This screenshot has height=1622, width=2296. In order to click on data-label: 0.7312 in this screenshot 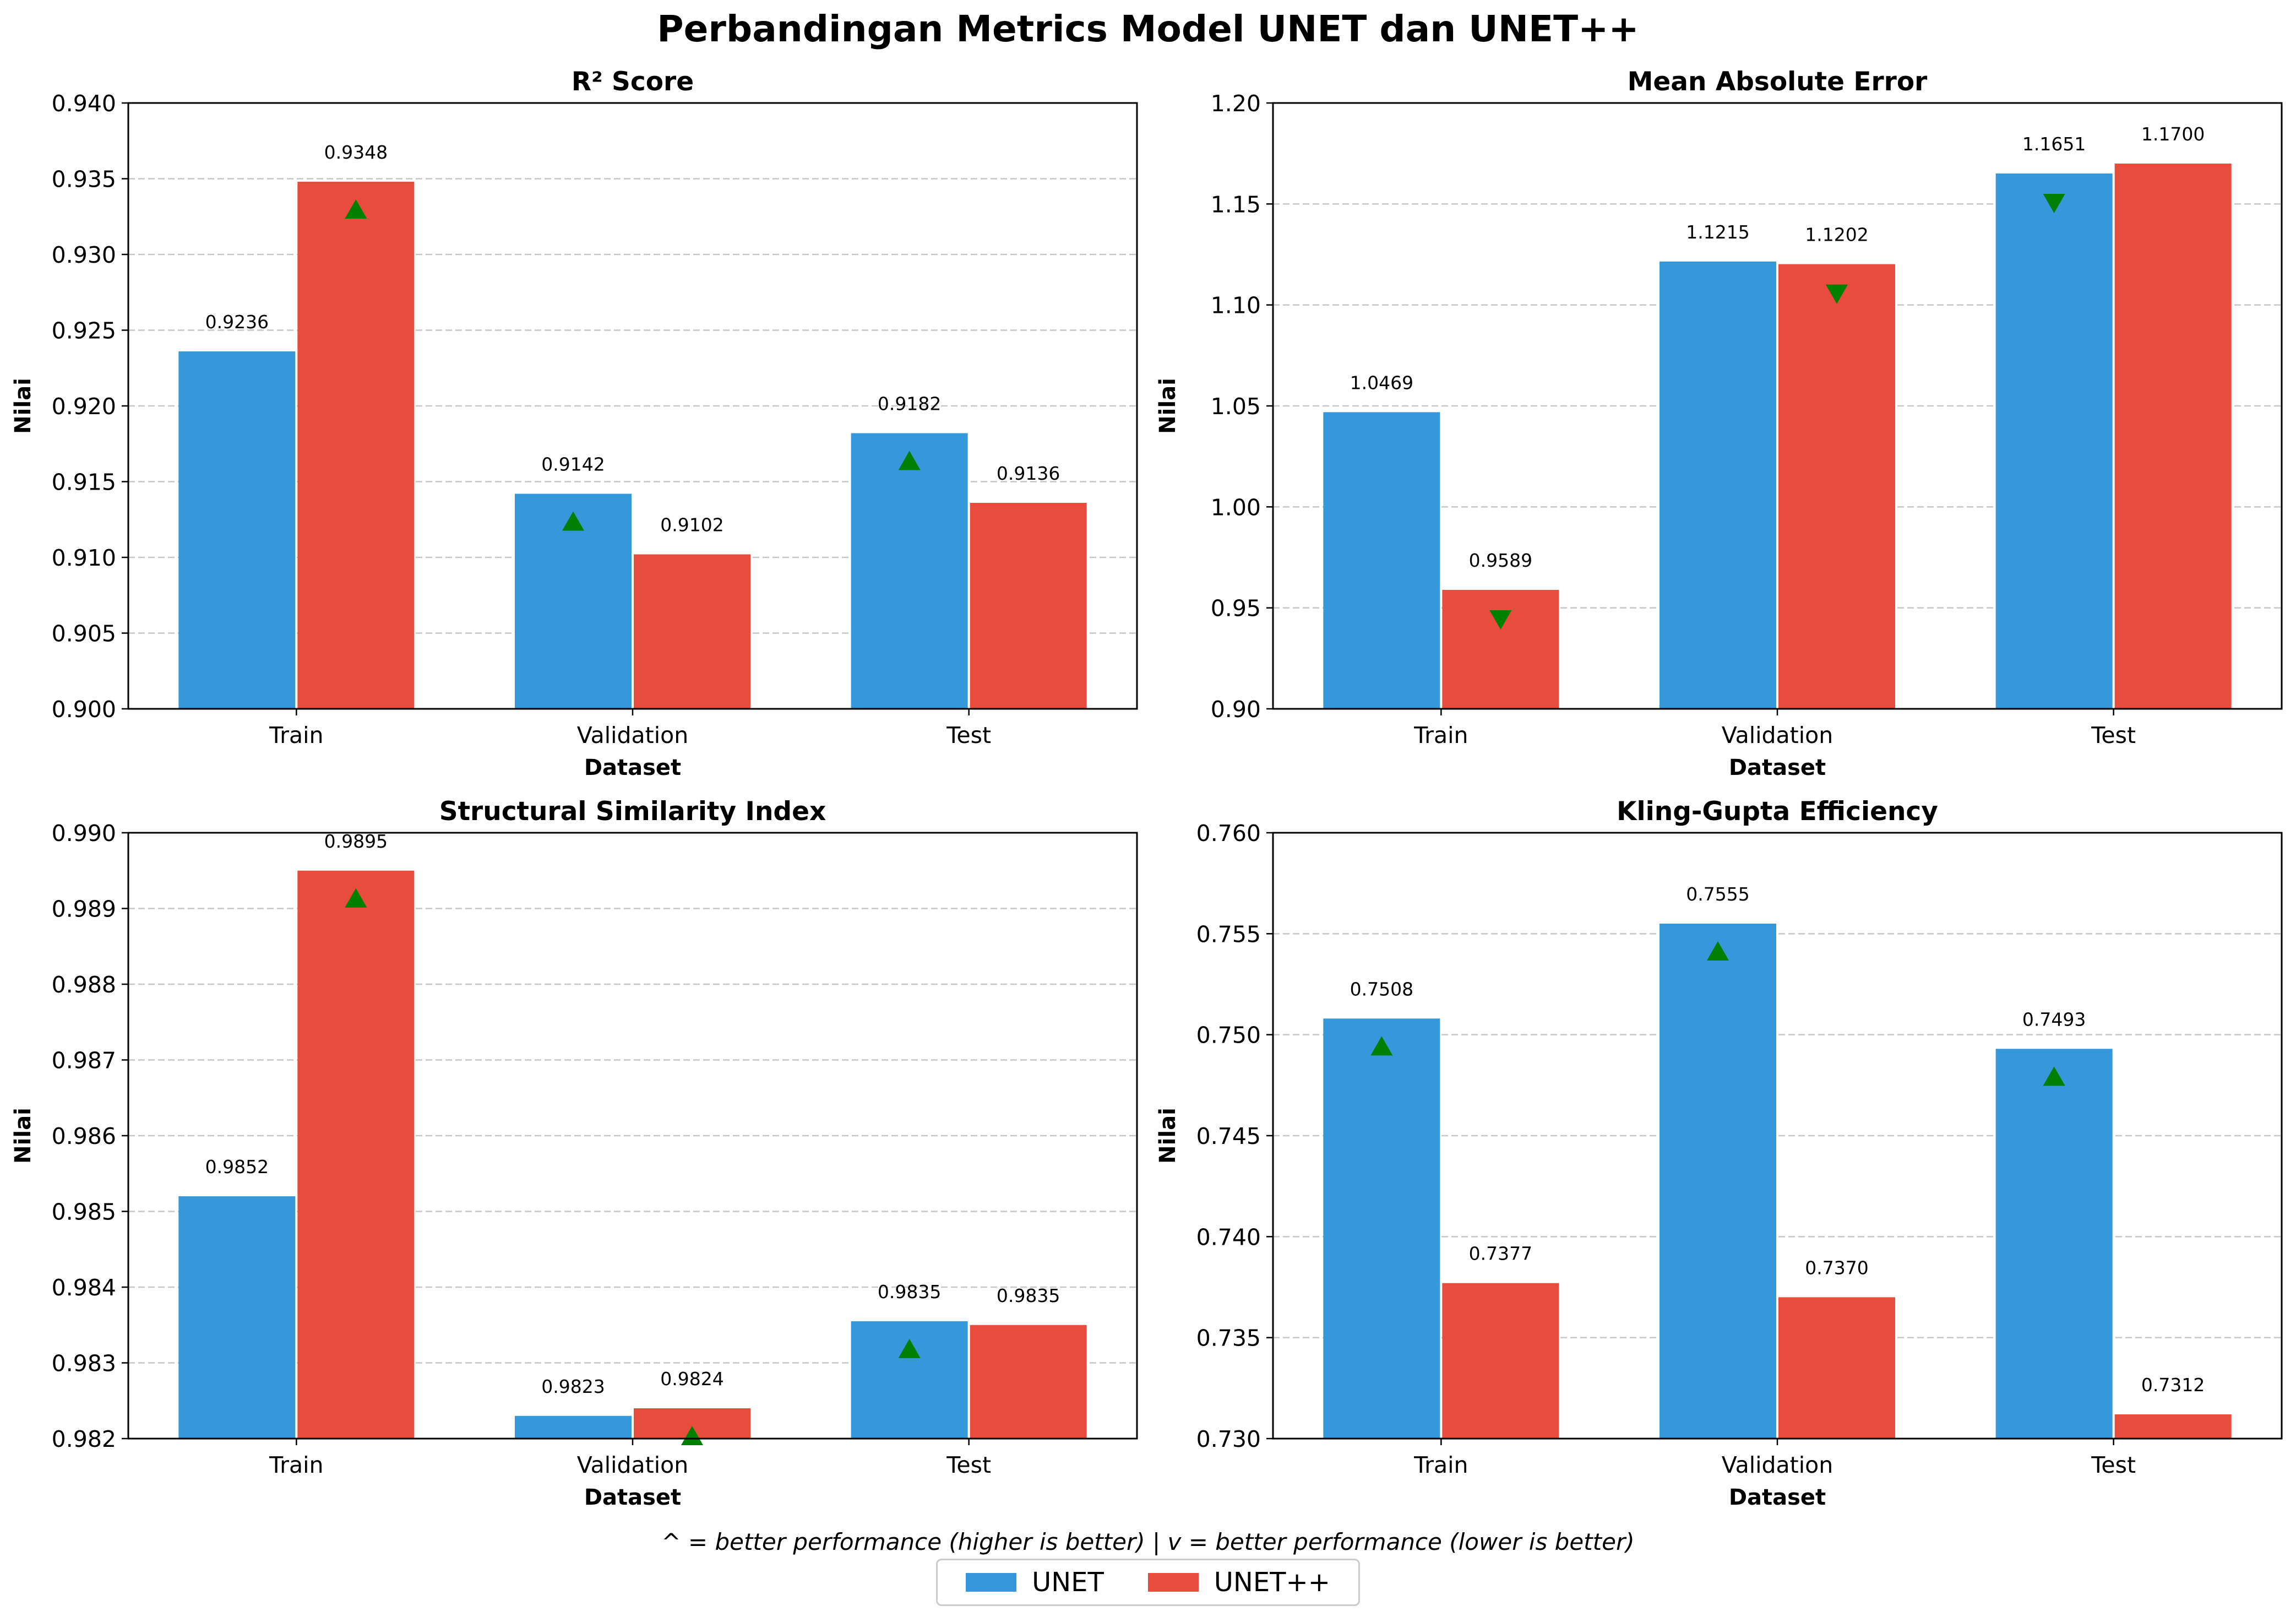, I will do `click(2173, 1385)`.